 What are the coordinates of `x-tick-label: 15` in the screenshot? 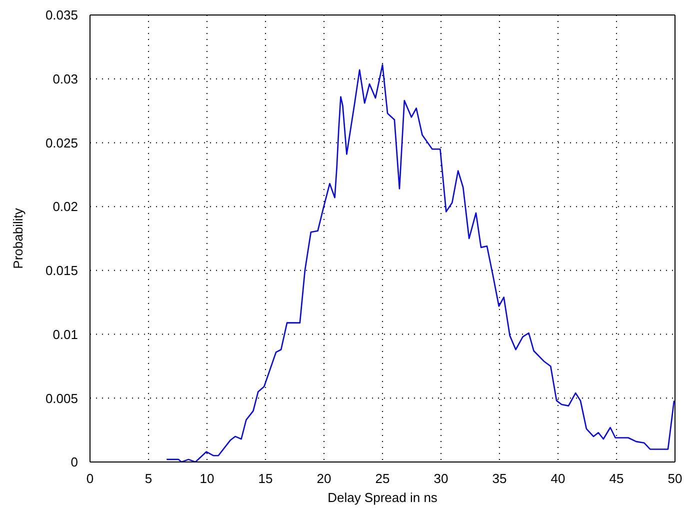 It's located at (265, 478).